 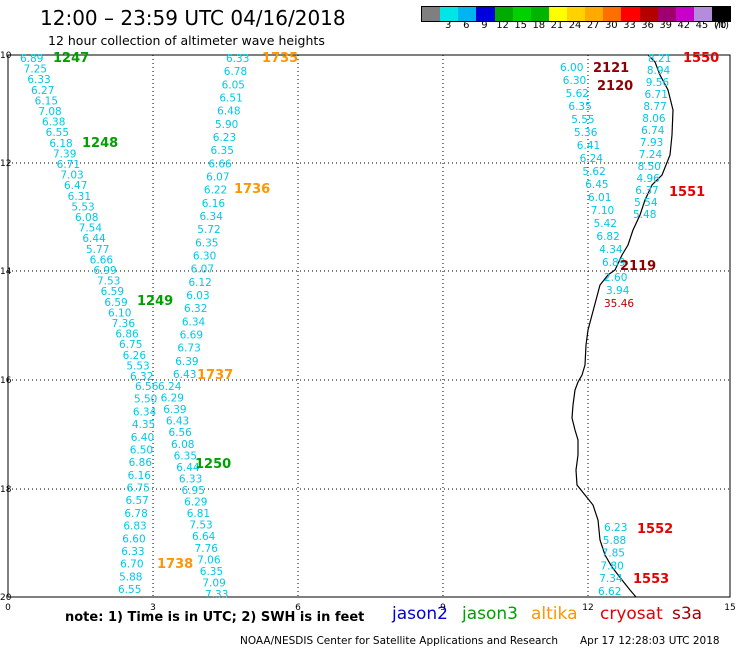 What do you see at coordinates (79, 197) in the screenshot?
I see `wave-height-value: 6.31` at bounding box center [79, 197].